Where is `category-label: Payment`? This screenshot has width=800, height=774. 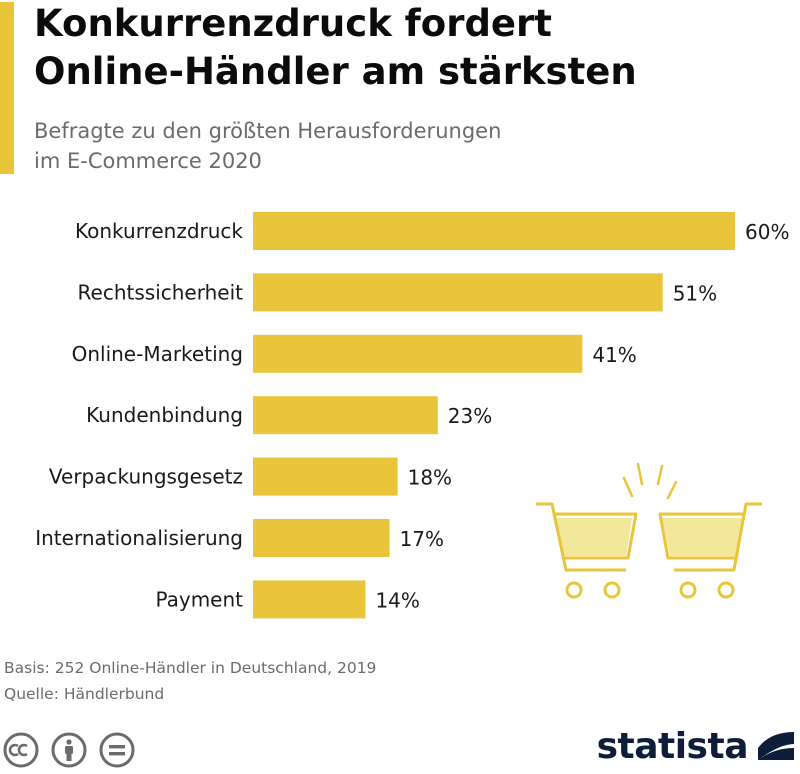 category-label: Payment is located at coordinates (199, 599).